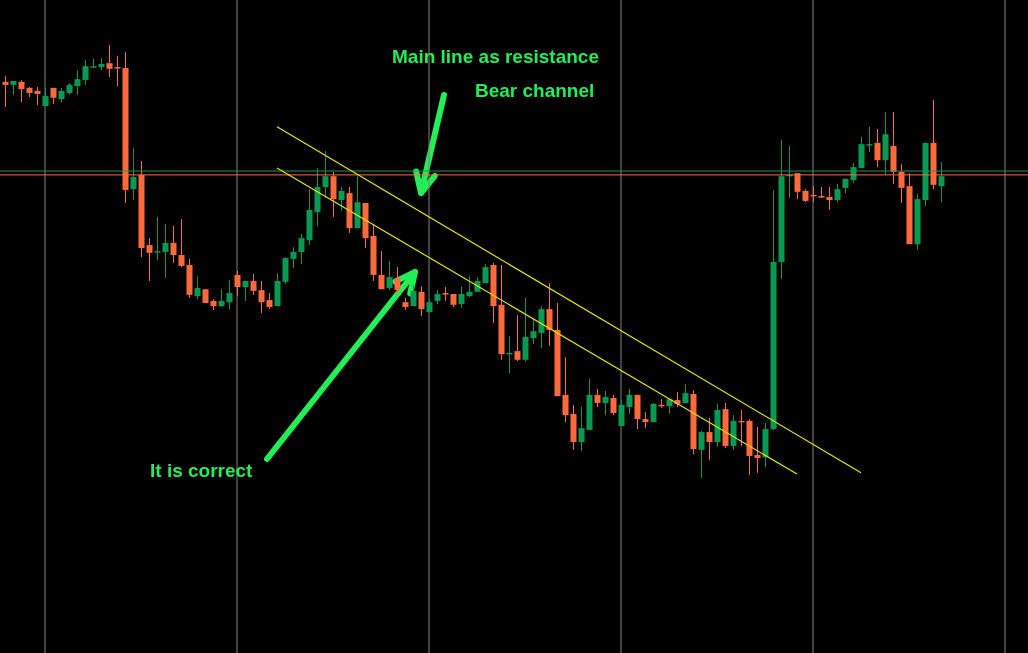  Describe the element at coordinates (201, 471) in the screenshot. I see `annotation: It is correct` at that location.